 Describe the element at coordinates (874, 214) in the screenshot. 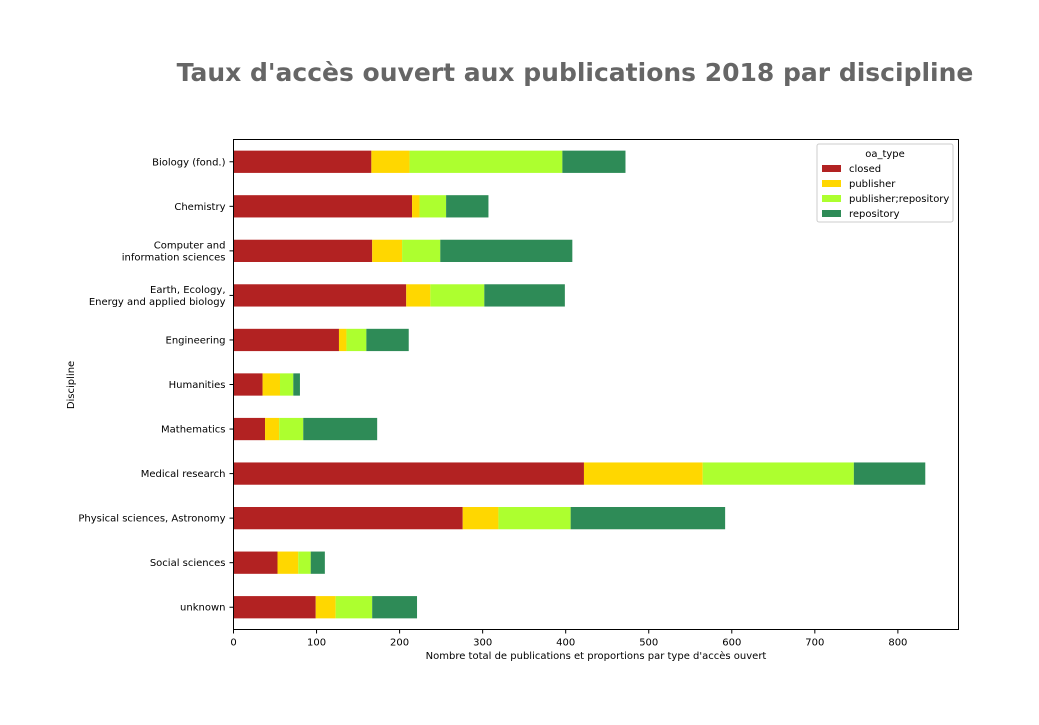

I see `legend-label: repository` at that location.